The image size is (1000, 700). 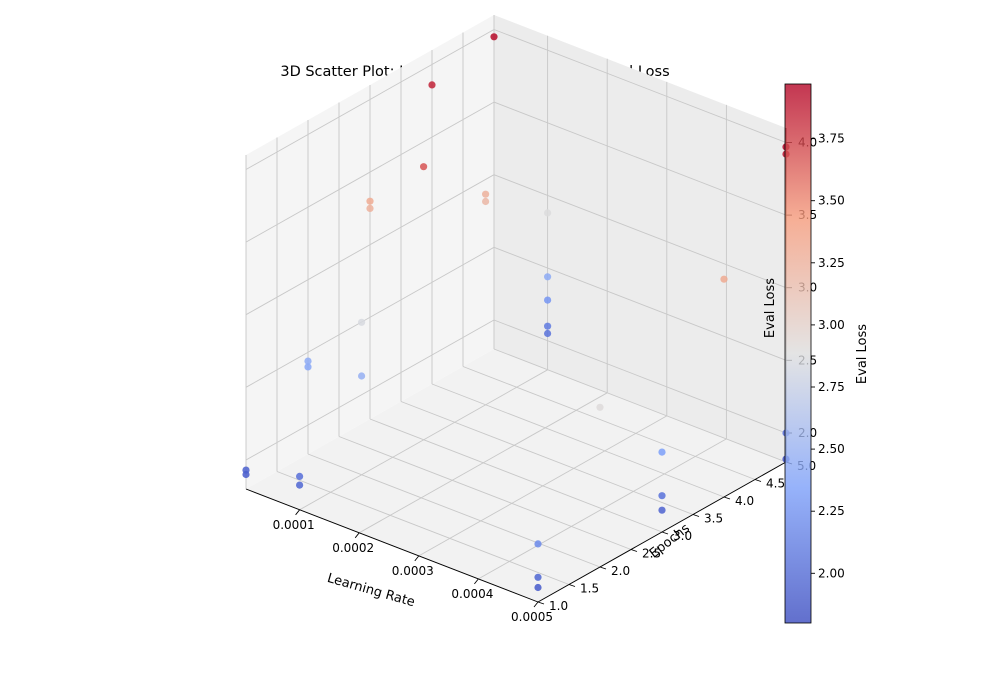 I want to click on y-tick-label: 2.0, so click(x=620, y=571).